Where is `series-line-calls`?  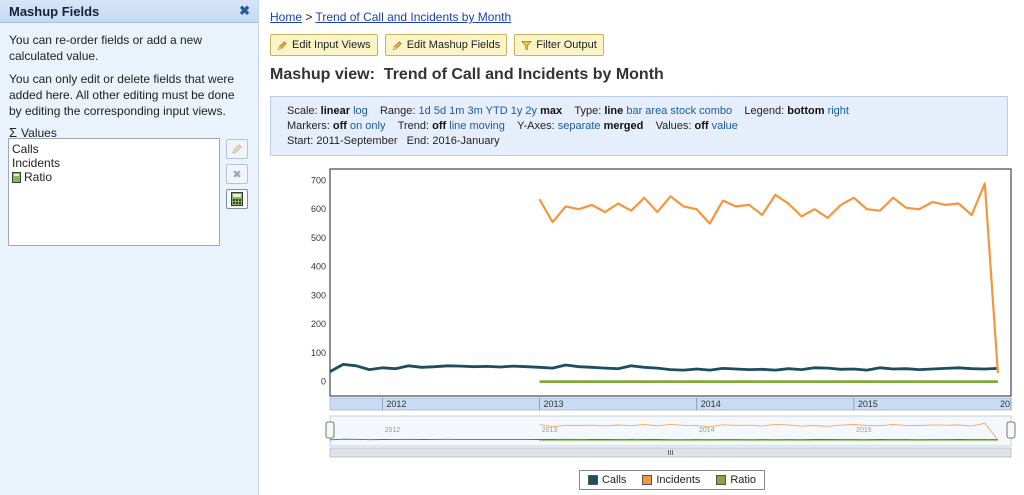 series-line-calls is located at coordinates (663, 368).